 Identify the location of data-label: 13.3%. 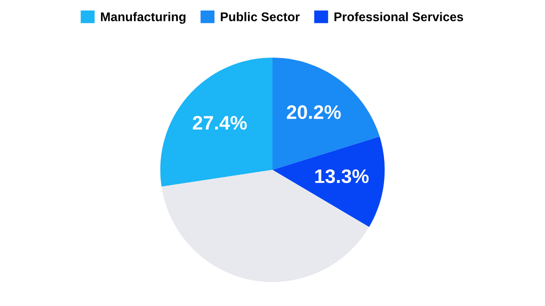
(342, 176).